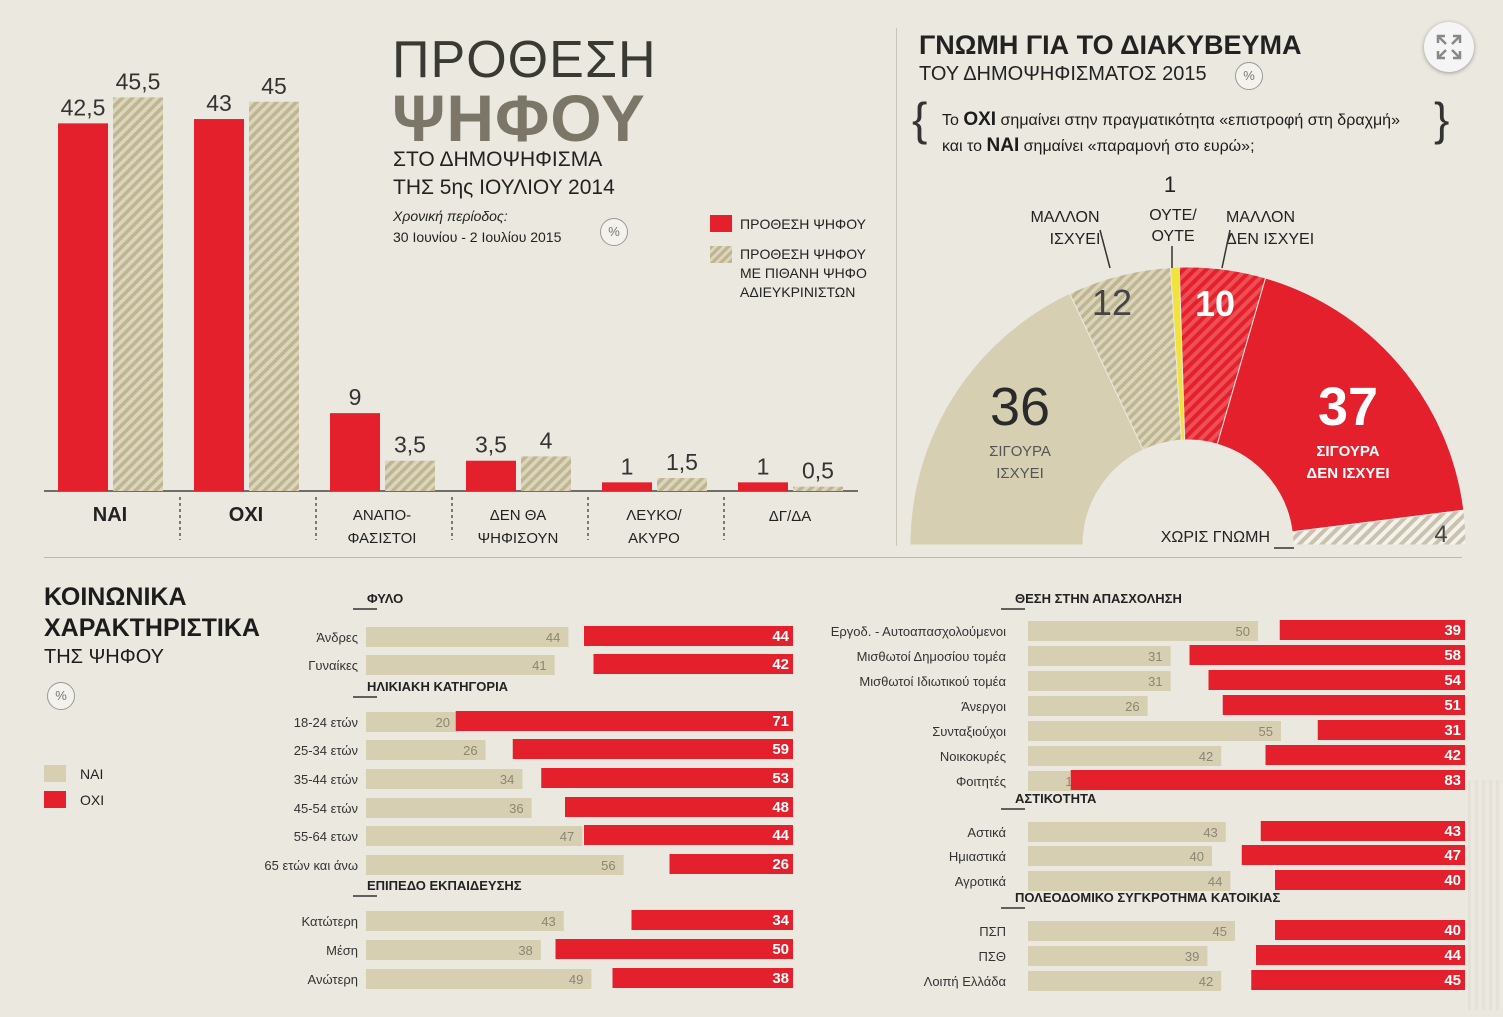 The width and height of the screenshot is (1503, 1017). What do you see at coordinates (918, 631) in the screenshot?
I see `row-label-4-1: Εργοδ. - Αυτοαπασχολούμενοι` at bounding box center [918, 631].